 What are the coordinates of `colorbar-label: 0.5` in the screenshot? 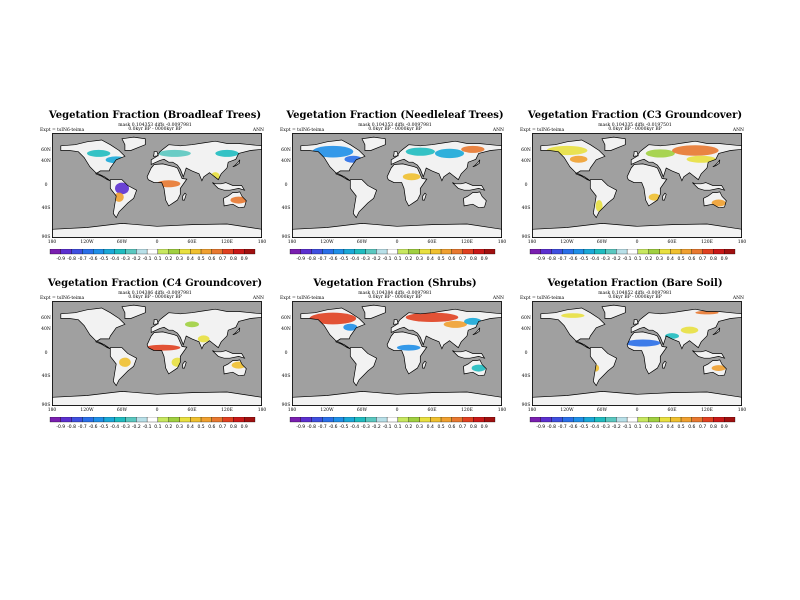 It's located at (200, 427).